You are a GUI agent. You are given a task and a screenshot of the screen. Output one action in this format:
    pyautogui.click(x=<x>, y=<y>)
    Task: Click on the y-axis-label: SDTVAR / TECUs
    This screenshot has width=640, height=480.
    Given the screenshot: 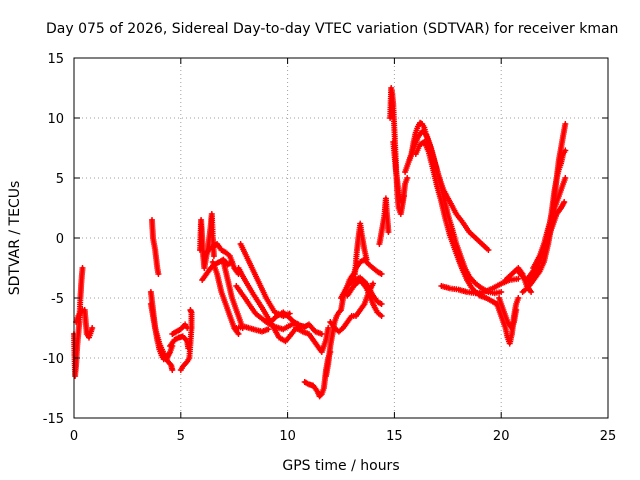 What is the action you would take?
    pyautogui.click(x=15, y=238)
    